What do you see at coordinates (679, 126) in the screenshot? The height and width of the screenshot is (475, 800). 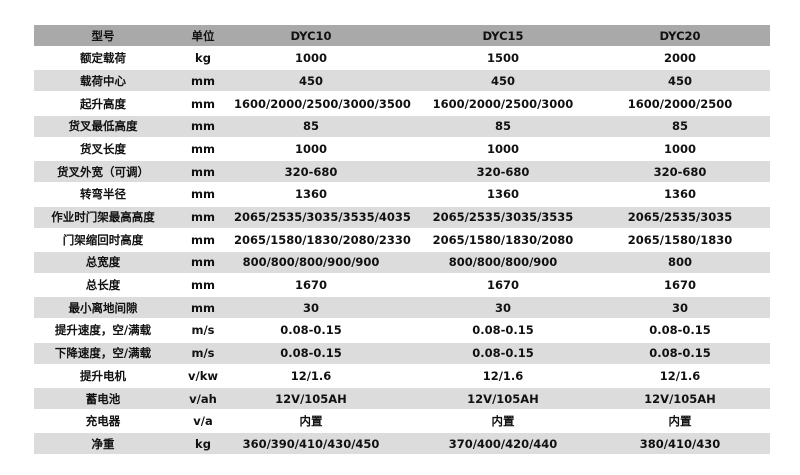 I see `cell-dyc20: 85` at bounding box center [679, 126].